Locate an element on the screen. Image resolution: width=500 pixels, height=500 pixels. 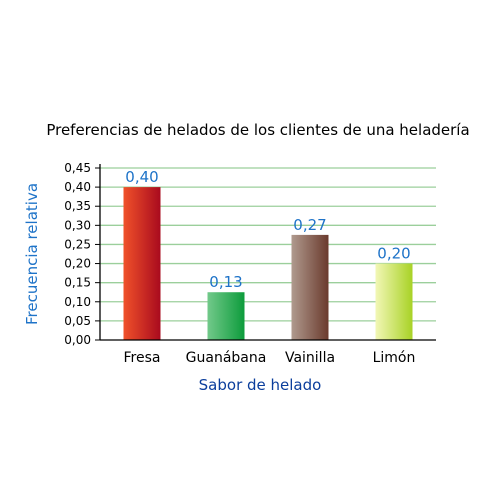
data-label: 0,27 is located at coordinates (309, 225).